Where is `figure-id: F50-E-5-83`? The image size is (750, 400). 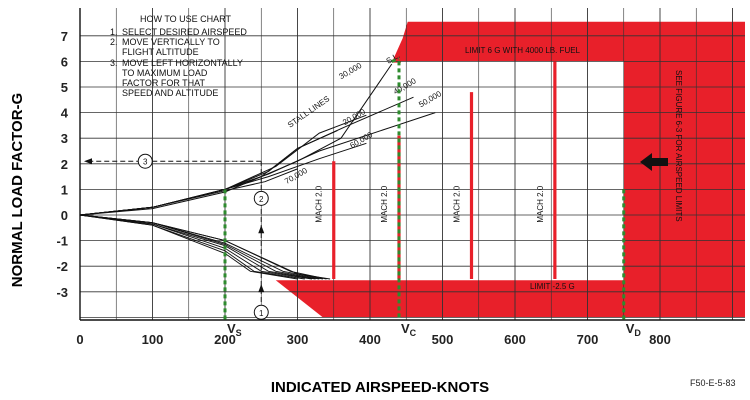 figure-id: F50-E-5-83 is located at coordinates (713, 383).